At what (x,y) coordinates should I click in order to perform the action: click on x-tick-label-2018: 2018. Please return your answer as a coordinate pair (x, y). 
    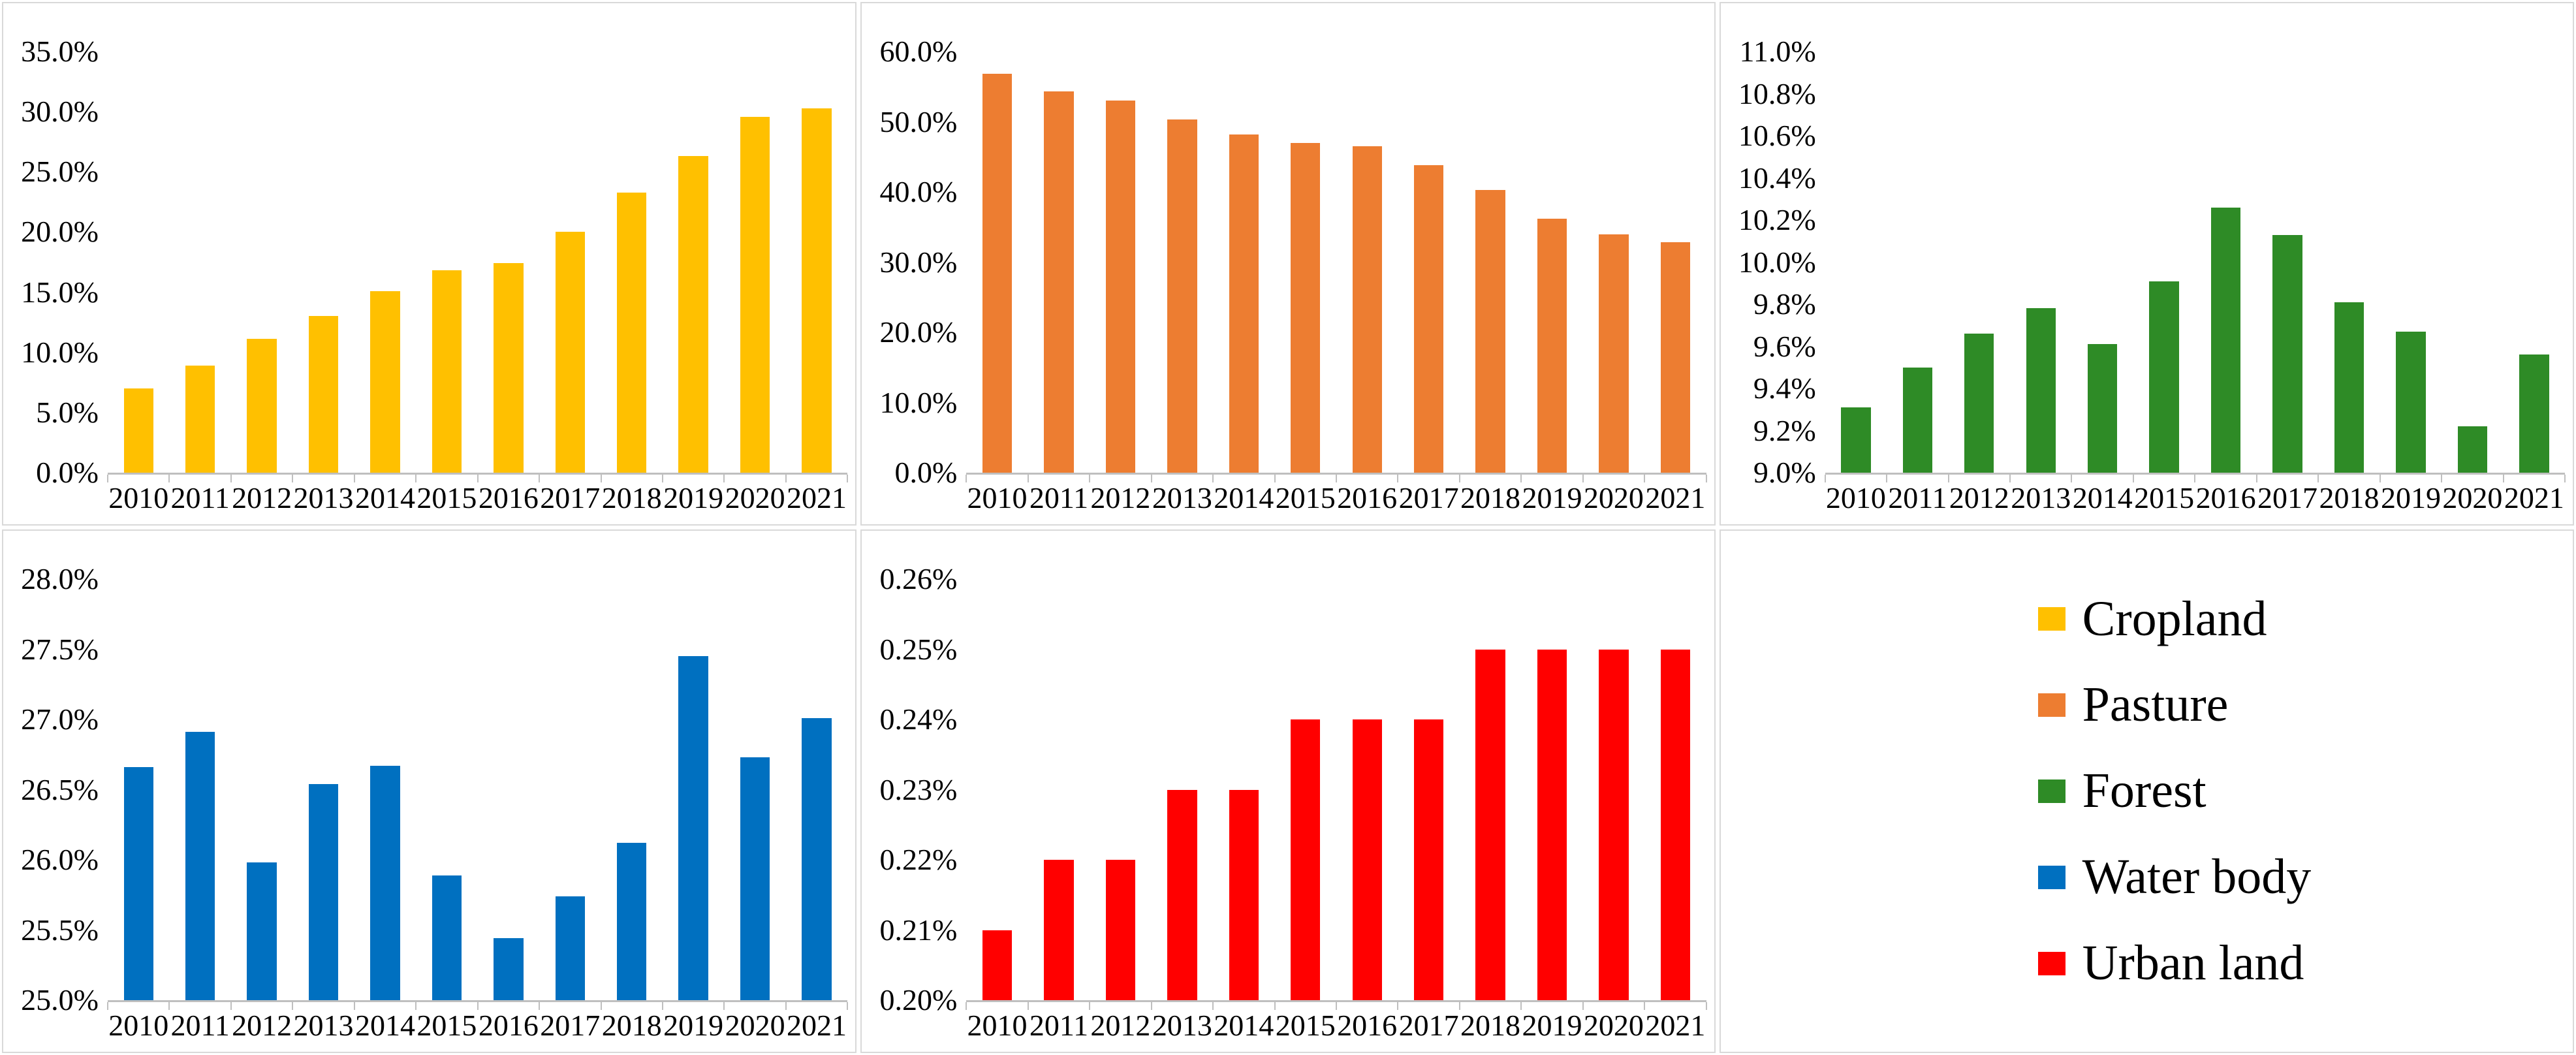
    Looking at the image, I should click on (631, 1025).